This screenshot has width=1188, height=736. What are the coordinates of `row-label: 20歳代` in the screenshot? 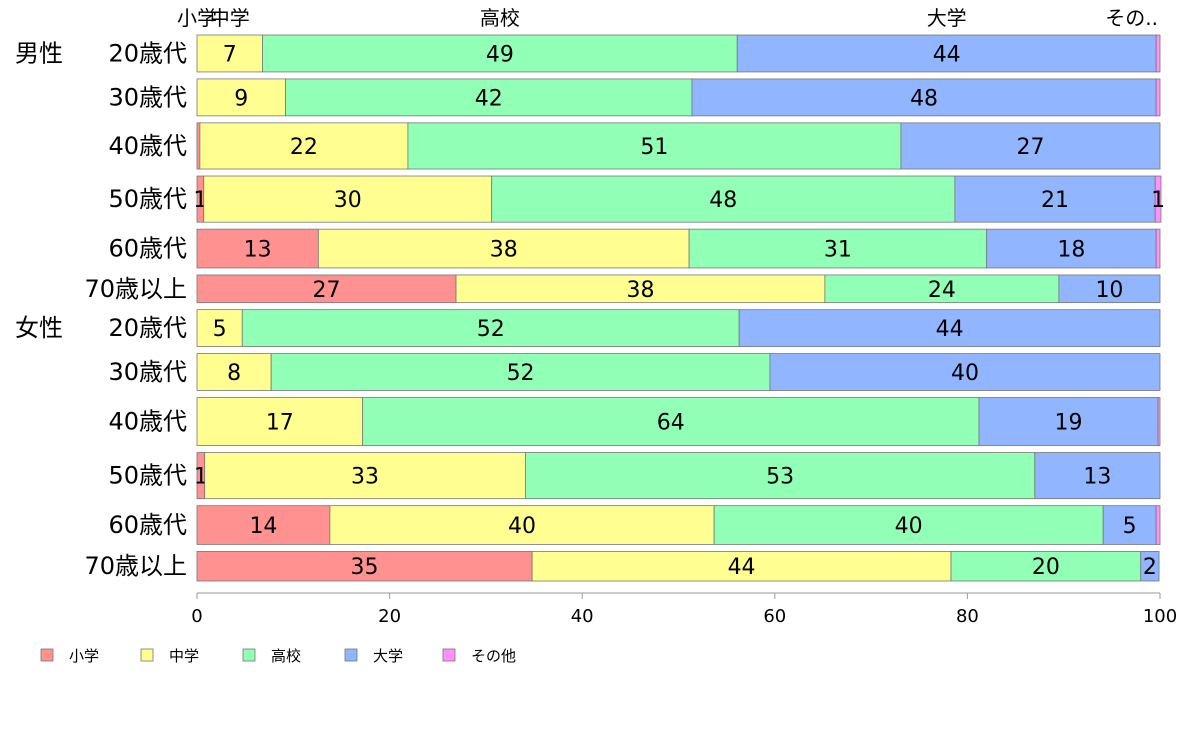 It's located at (147, 328).